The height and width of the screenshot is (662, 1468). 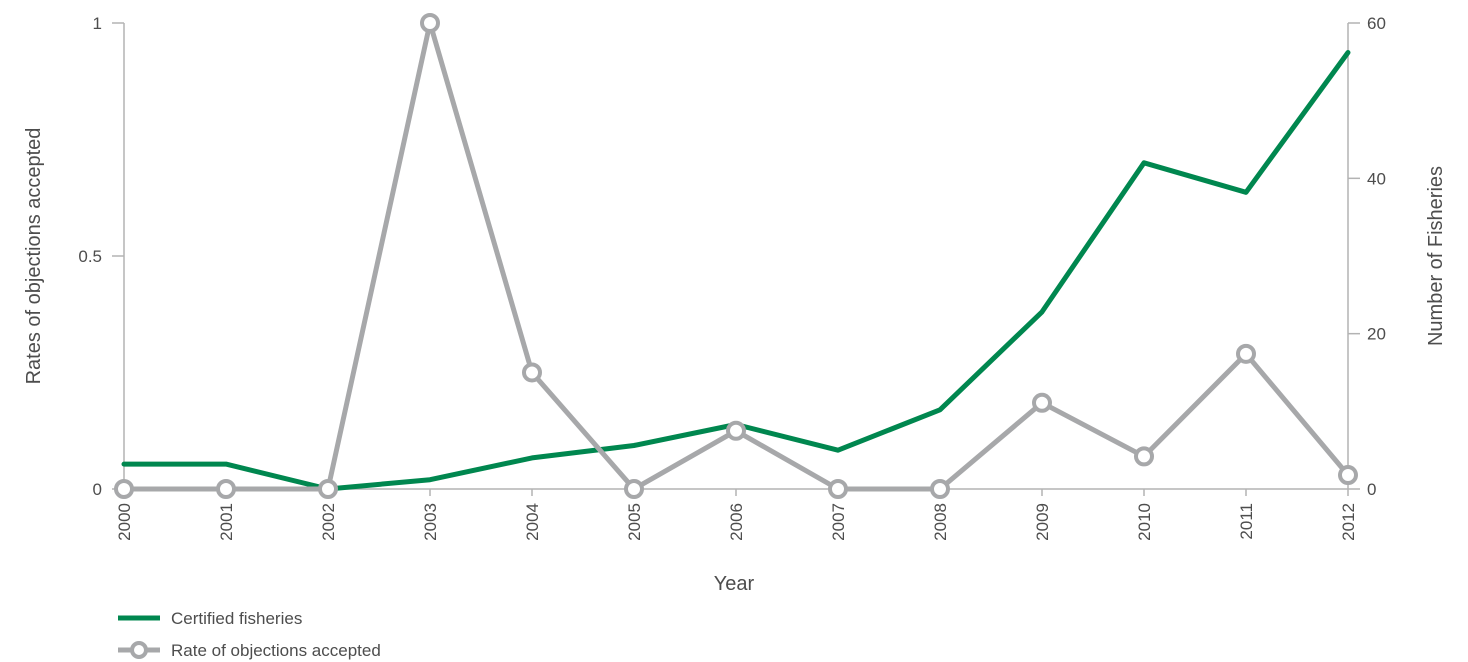 What do you see at coordinates (734, 584) in the screenshot?
I see `x-axis-title: Year` at bounding box center [734, 584].